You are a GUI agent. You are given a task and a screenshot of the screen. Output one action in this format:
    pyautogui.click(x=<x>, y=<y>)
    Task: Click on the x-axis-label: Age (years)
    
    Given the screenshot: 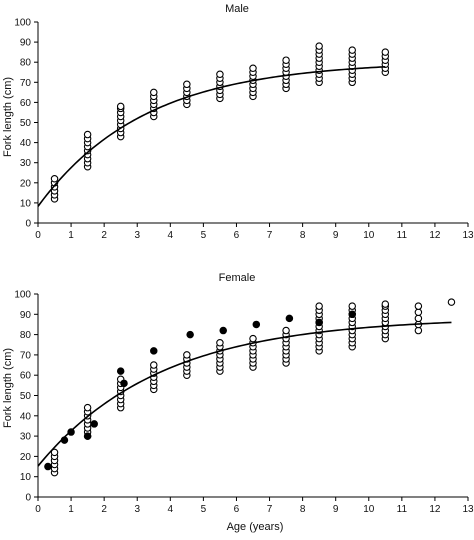 What is the action you would take?
    pyautogui.click(x=255, y=527)
    